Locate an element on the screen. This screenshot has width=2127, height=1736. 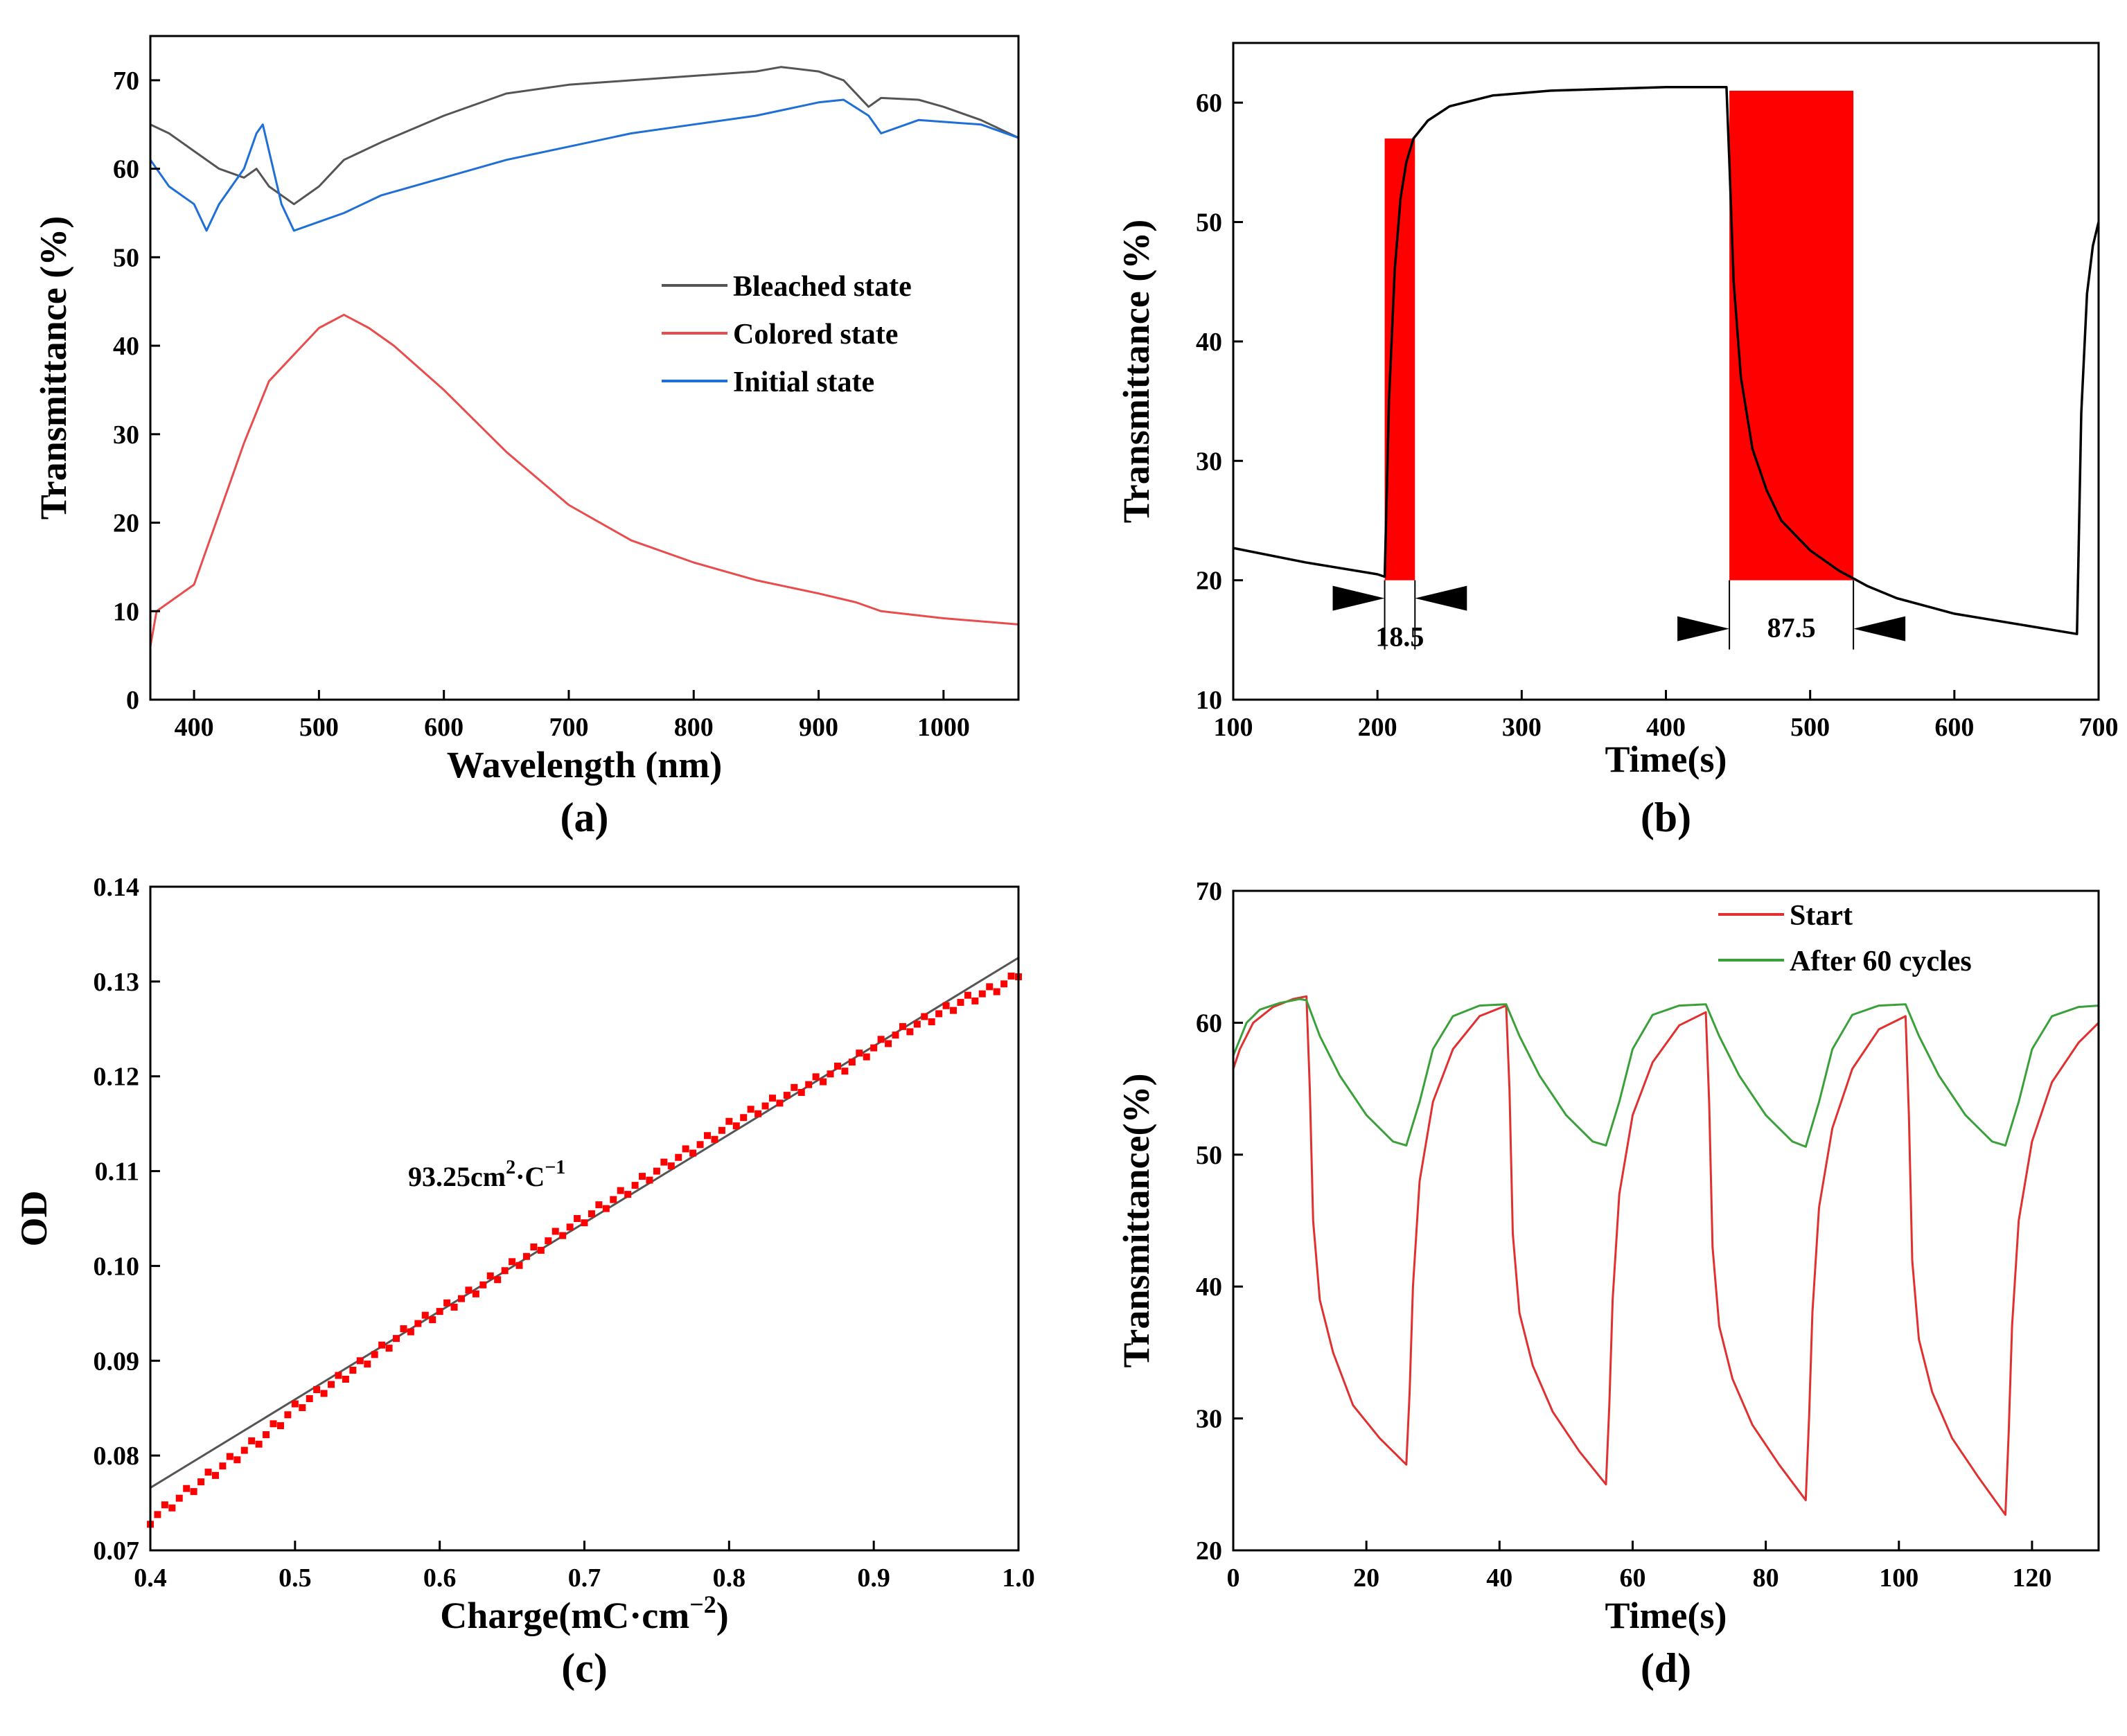
legend-entry: After 60 cycles is located at coordinates (1881, 962).